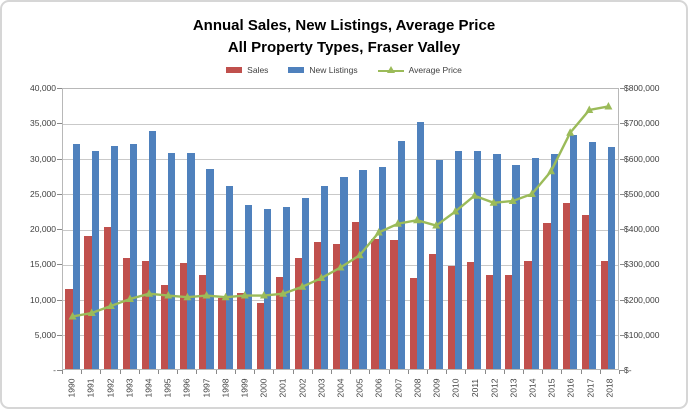  I want to click on average-price-marker-2017, so click(589, 109).